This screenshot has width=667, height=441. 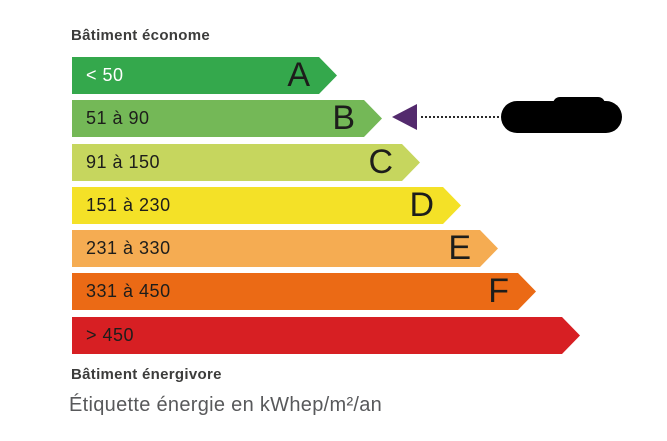 What do you see at coordinates (218, 118) in the screenshot?
I see `energy-bar-b: 51 à 90 B` at bounding box center [218, 118].